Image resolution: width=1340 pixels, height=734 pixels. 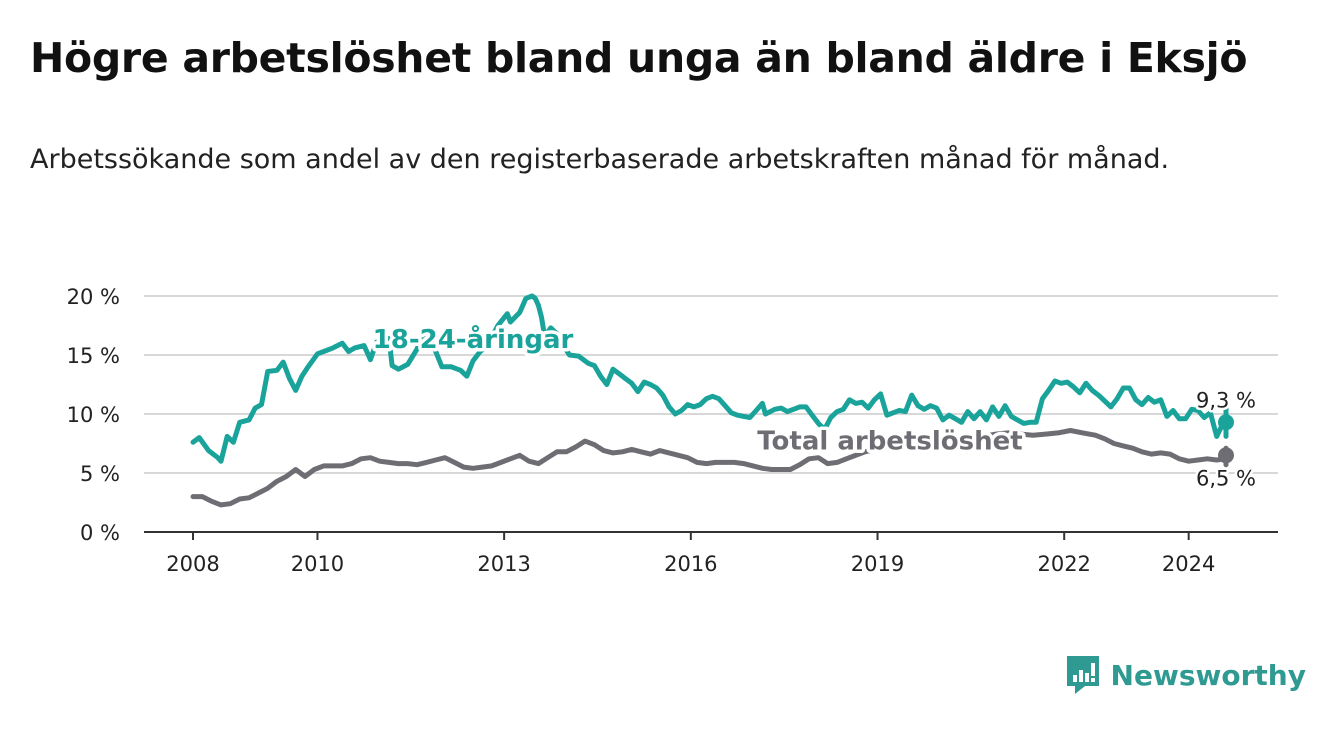 What do you see at coordinates (1226, 400) in the screenshot?
I see `series-end-label-youth: 9,3 %` at bounding box center [1226, 400].